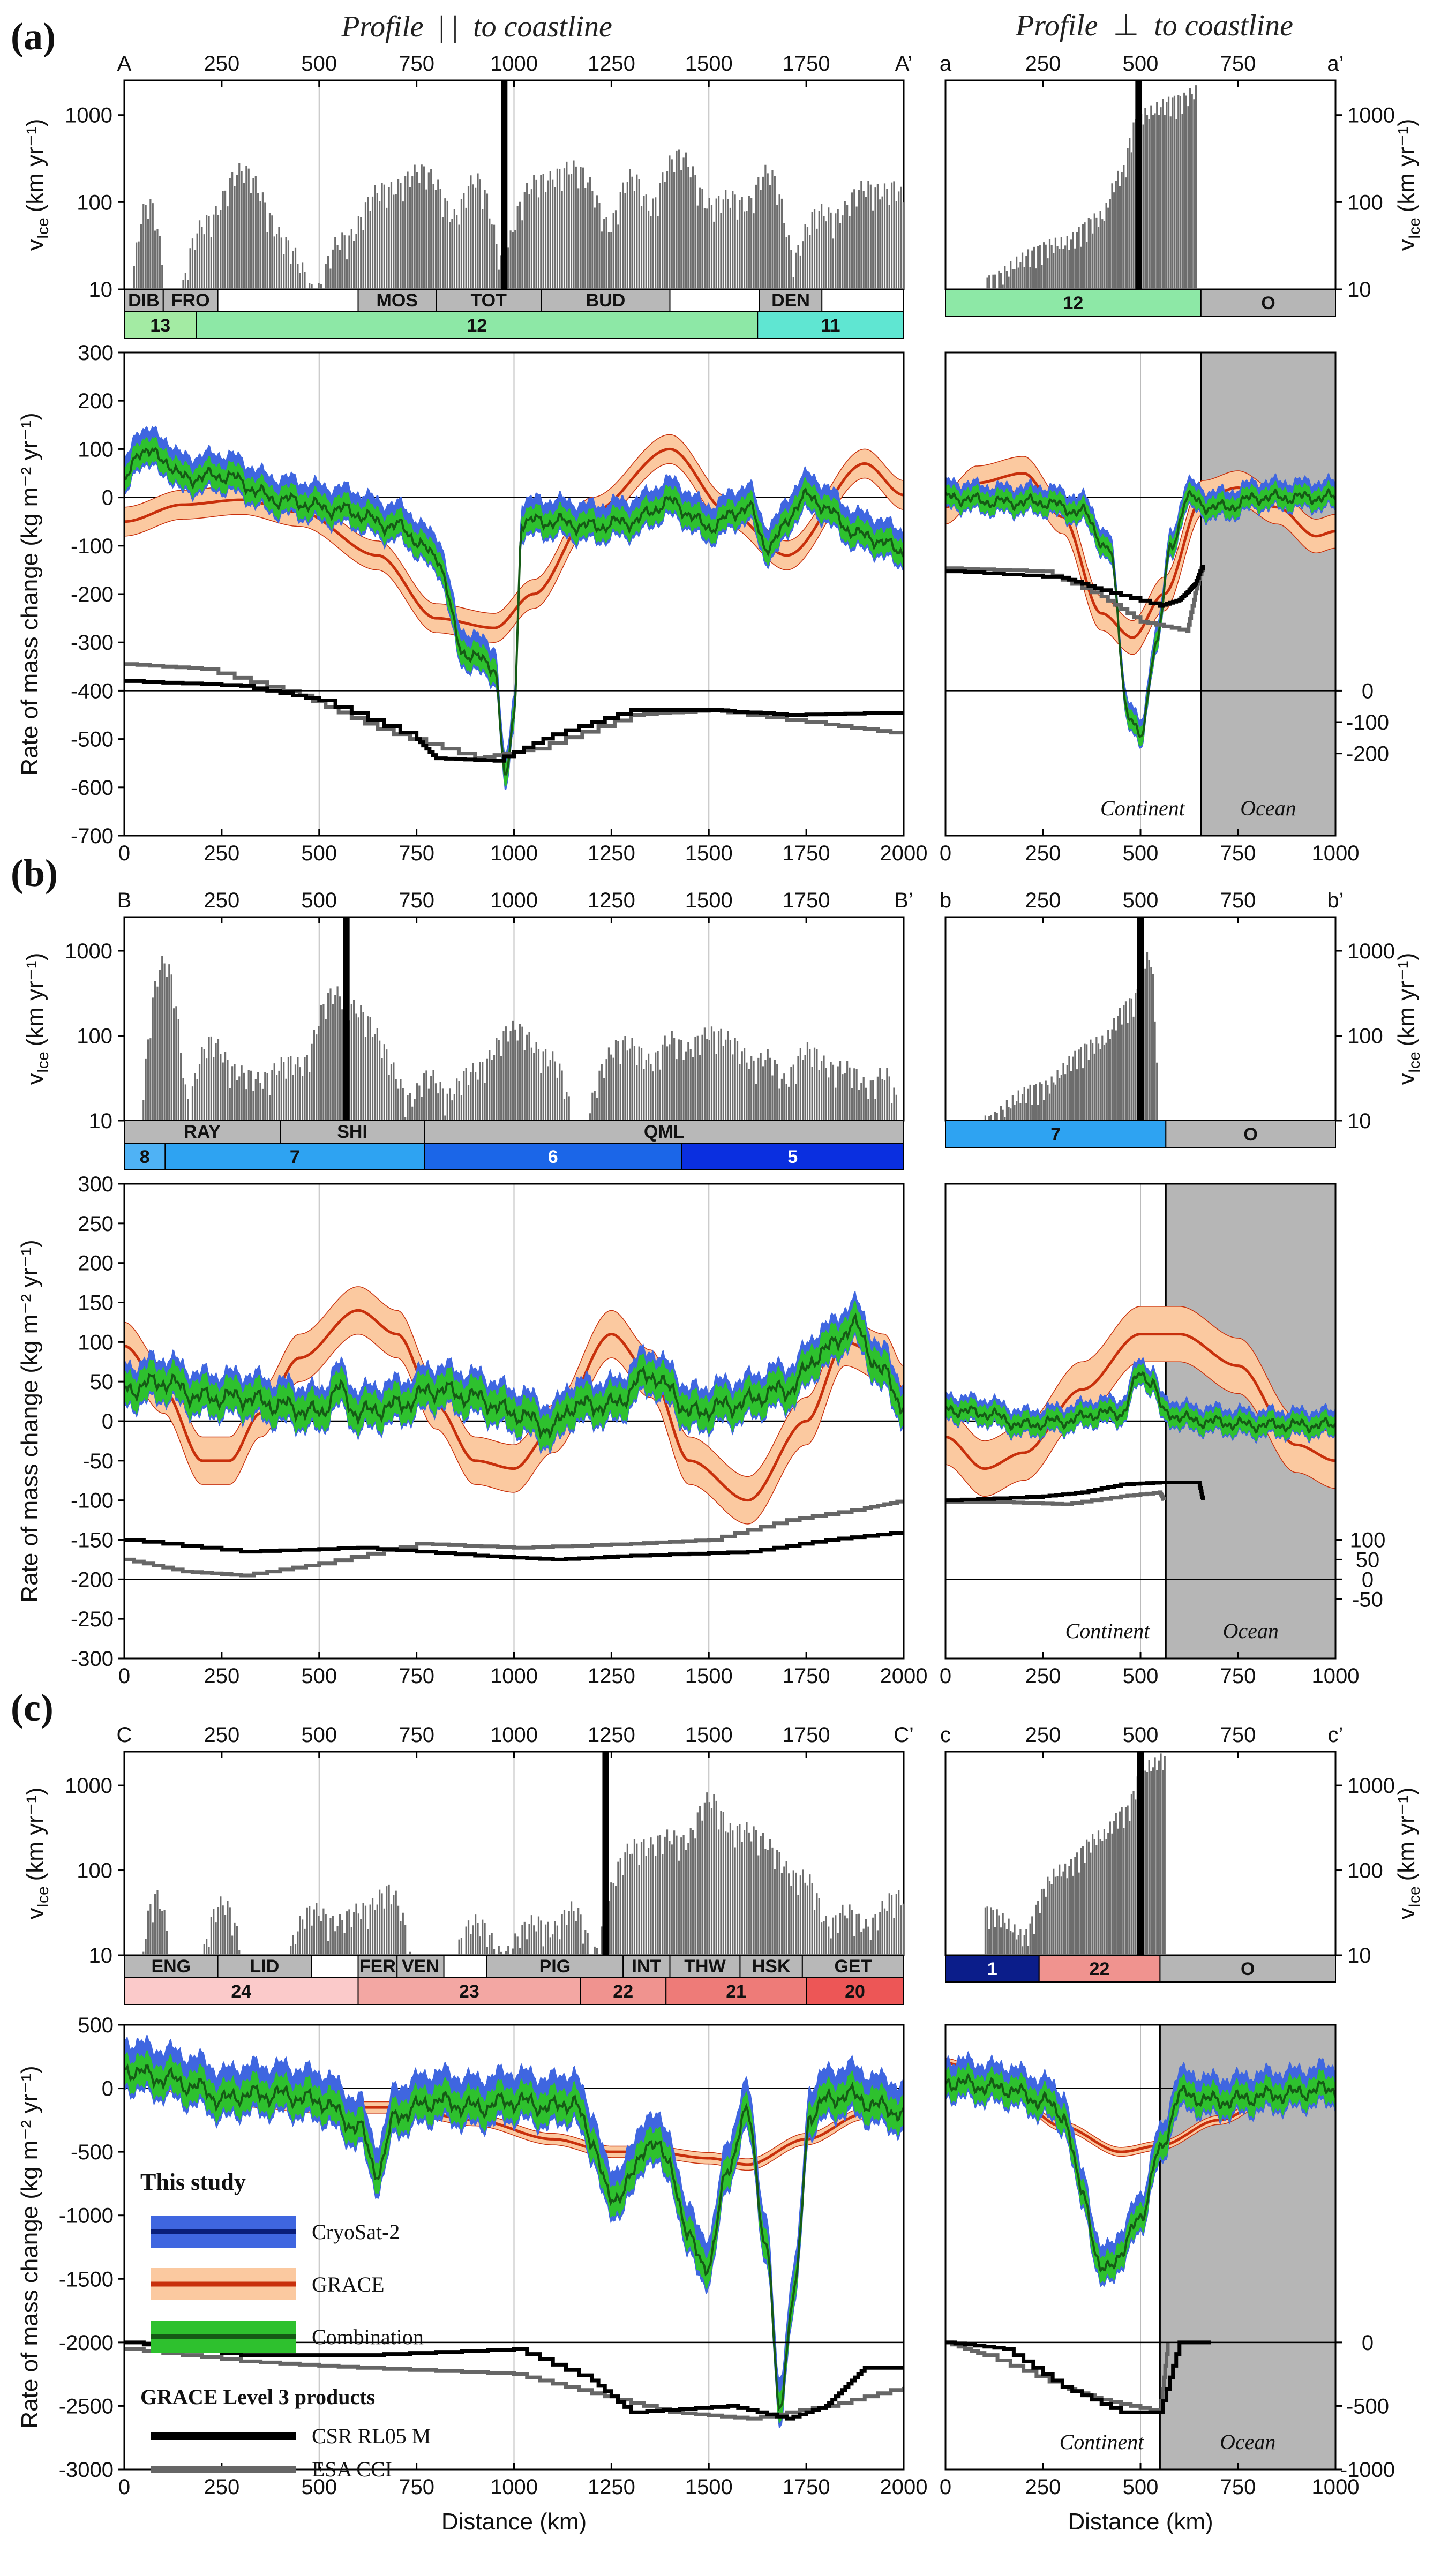 Image resolution: width=1456 pixels, height=2568 pixels. Describe the element at coordinates (469, 1991) in the screenshot. I see `drainage-label: 23` at that location.